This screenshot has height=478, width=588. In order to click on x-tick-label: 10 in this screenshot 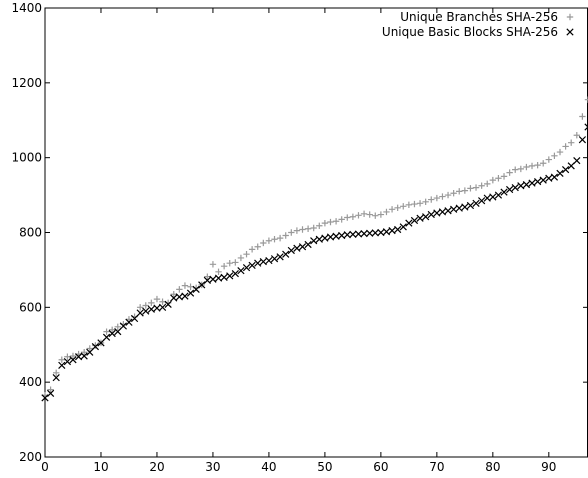, I will do `click(100, 467)`.